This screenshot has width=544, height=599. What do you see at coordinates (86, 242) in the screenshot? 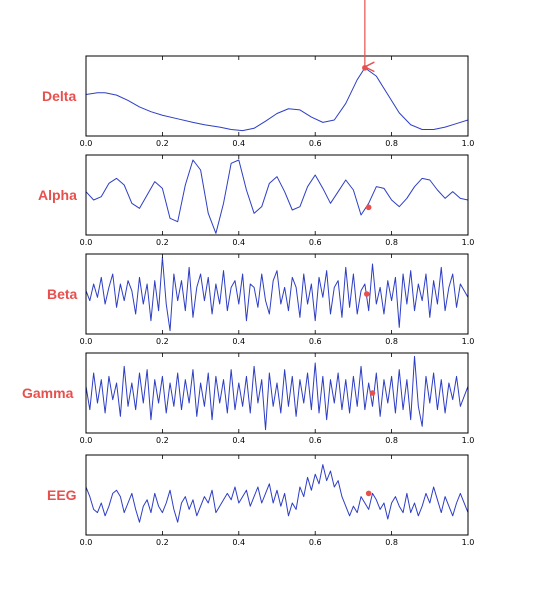
I see `alpha-x-tick-label: 0.0` at bounding box center [86, 242].